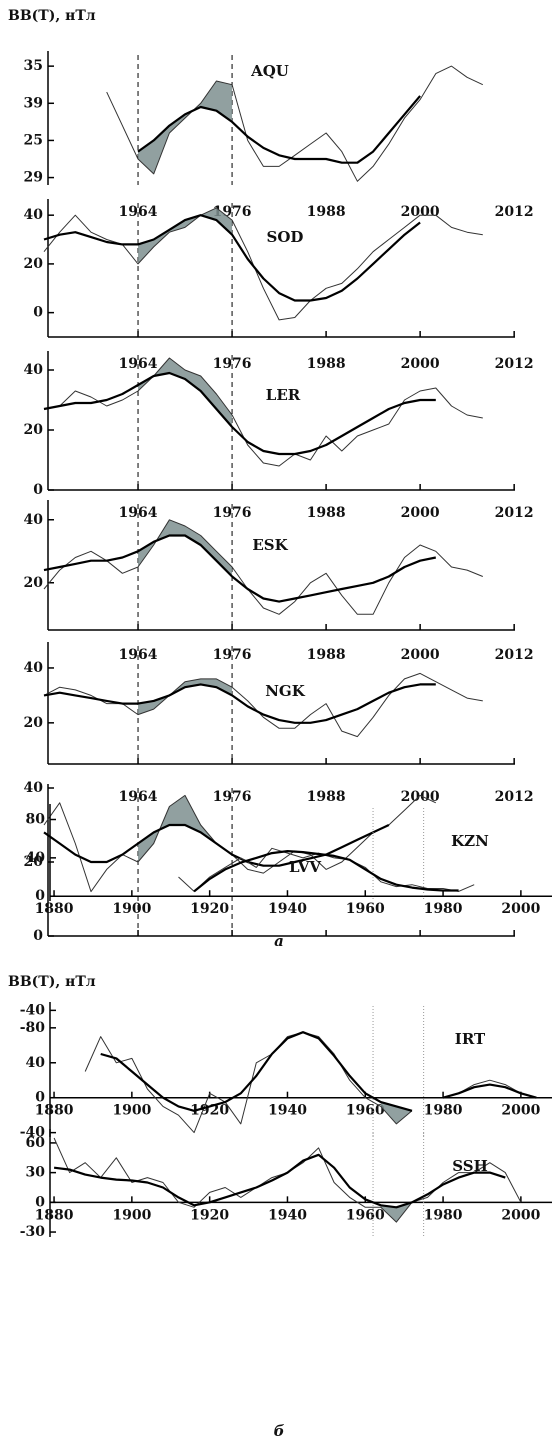  I want to click on y-tick-label: 80, so click(36, 820).